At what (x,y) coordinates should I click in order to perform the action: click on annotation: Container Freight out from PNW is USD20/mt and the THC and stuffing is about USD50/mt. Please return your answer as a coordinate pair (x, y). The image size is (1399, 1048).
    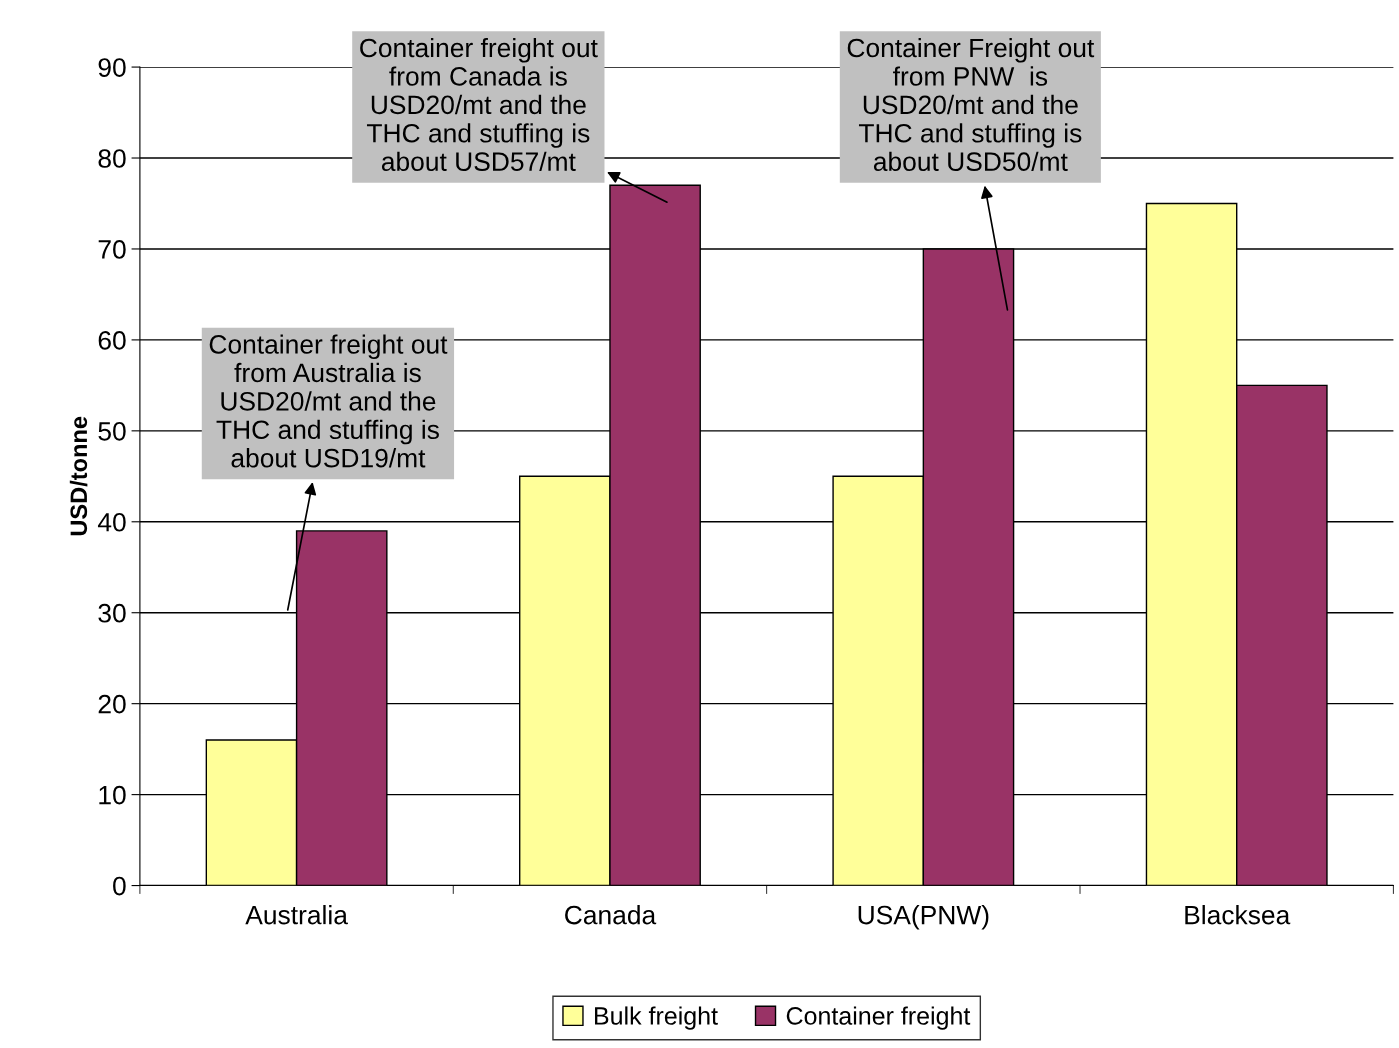
    Looking at the image, I should click on (971, 104).